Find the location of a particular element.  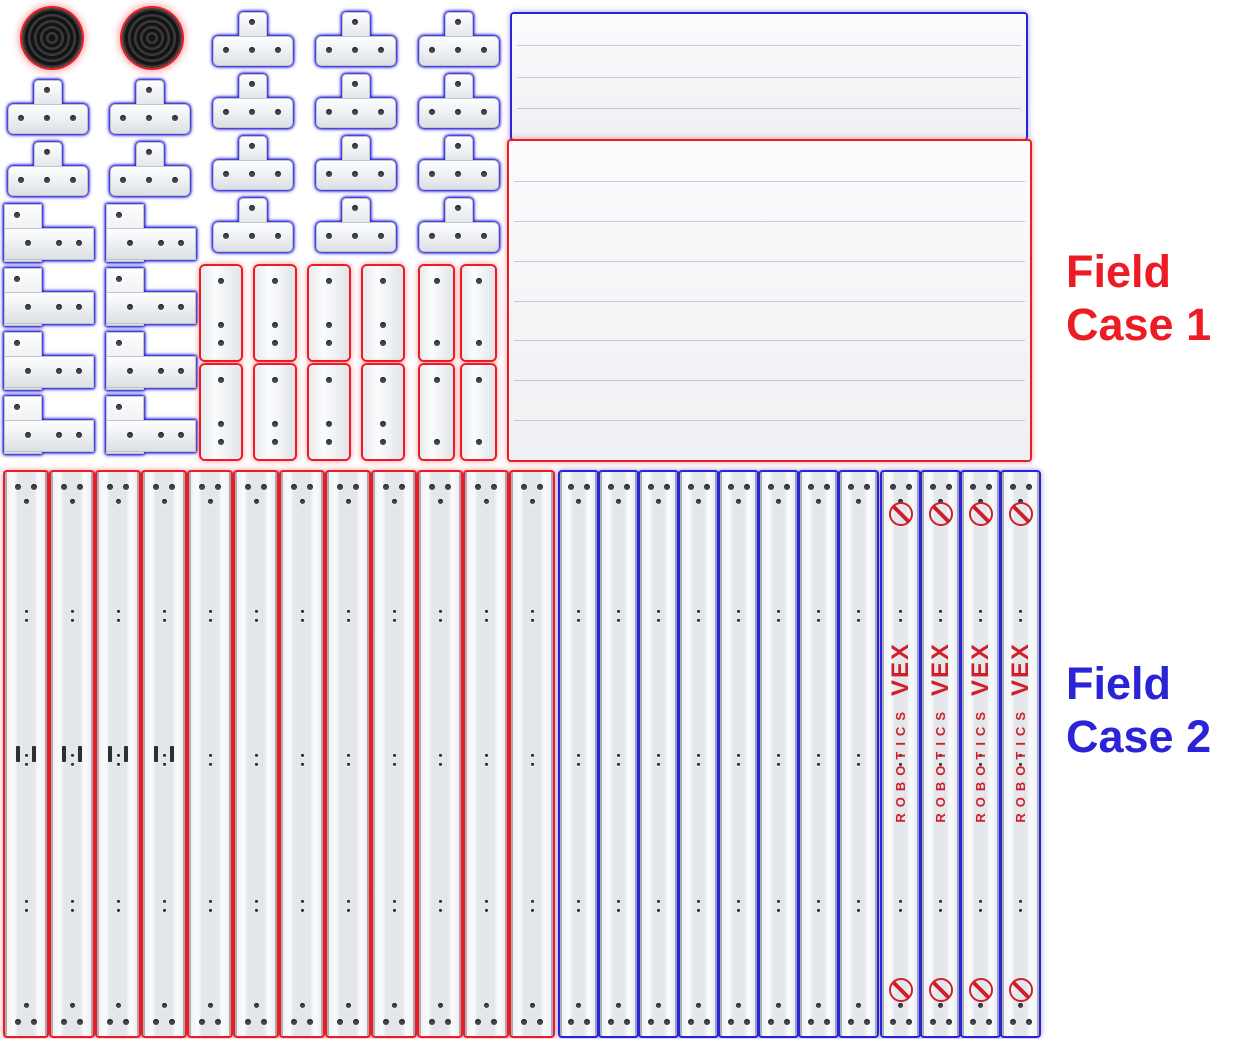

rail-case2-vex: VEX ROBOTICS is located at coordinates (940, 754).